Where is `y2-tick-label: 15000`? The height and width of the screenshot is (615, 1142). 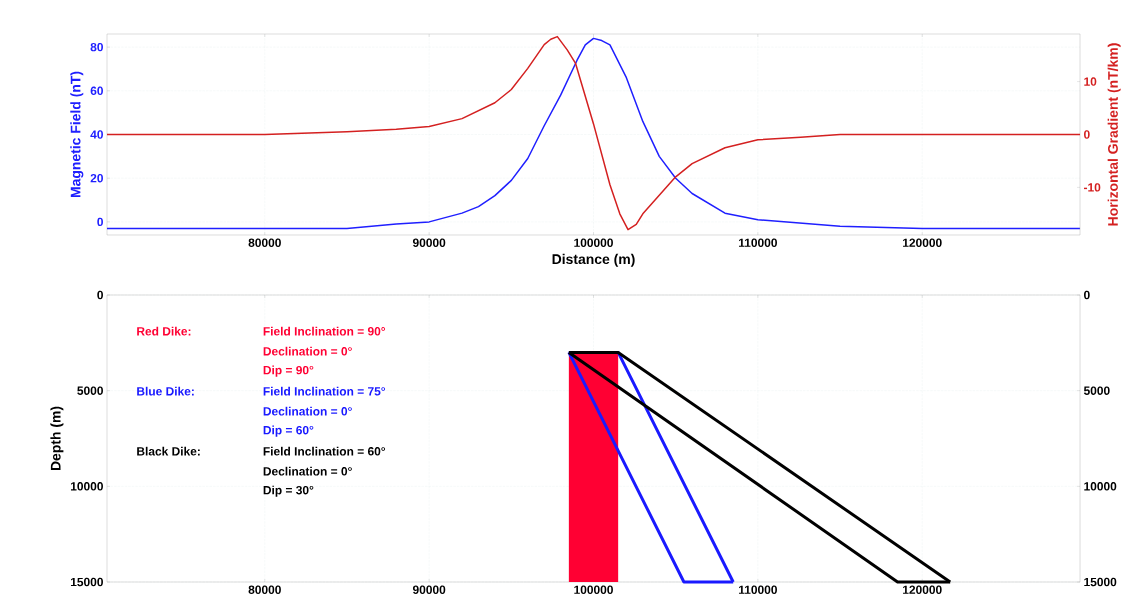 y2-tick-label: 15000 is located at coordinates (1100, 582).